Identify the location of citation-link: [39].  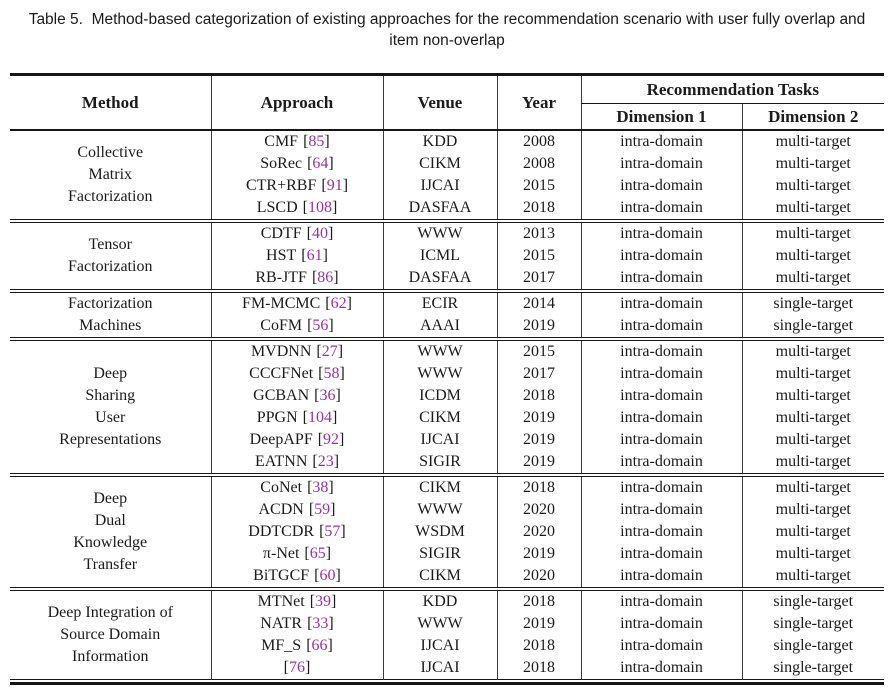
(323, 601).